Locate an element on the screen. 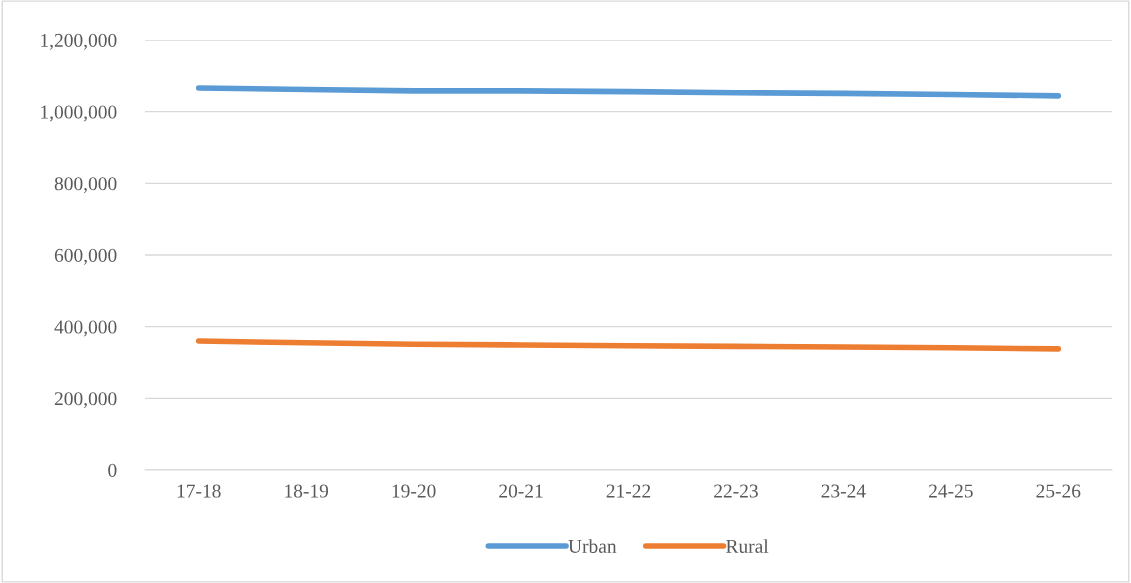 This screenshot has width=1131, height=583. x-tick-label: 22-23 is located at coordinates (736, 491).